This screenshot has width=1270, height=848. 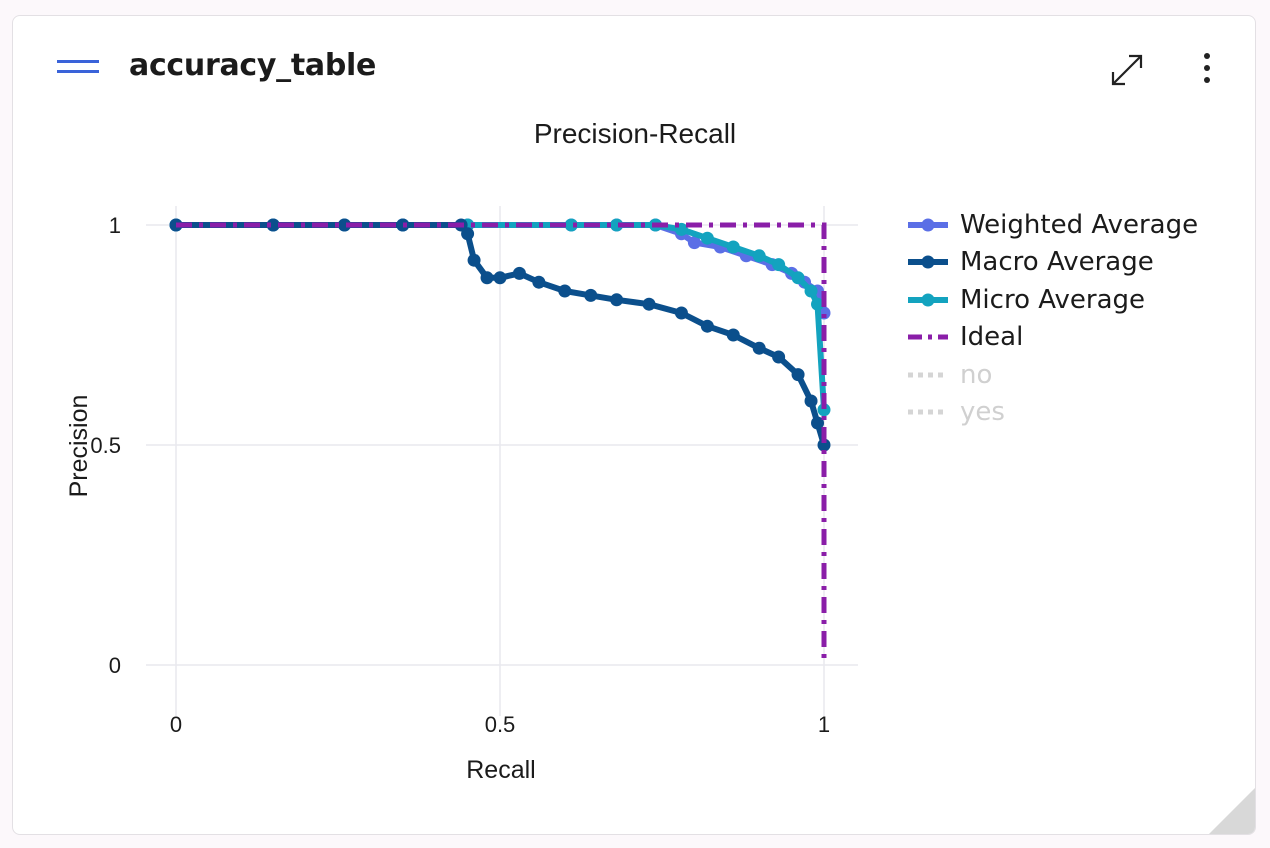 I want to click on legend-item-weighted-average: Weighted Average, so click(x=1052, y=225).